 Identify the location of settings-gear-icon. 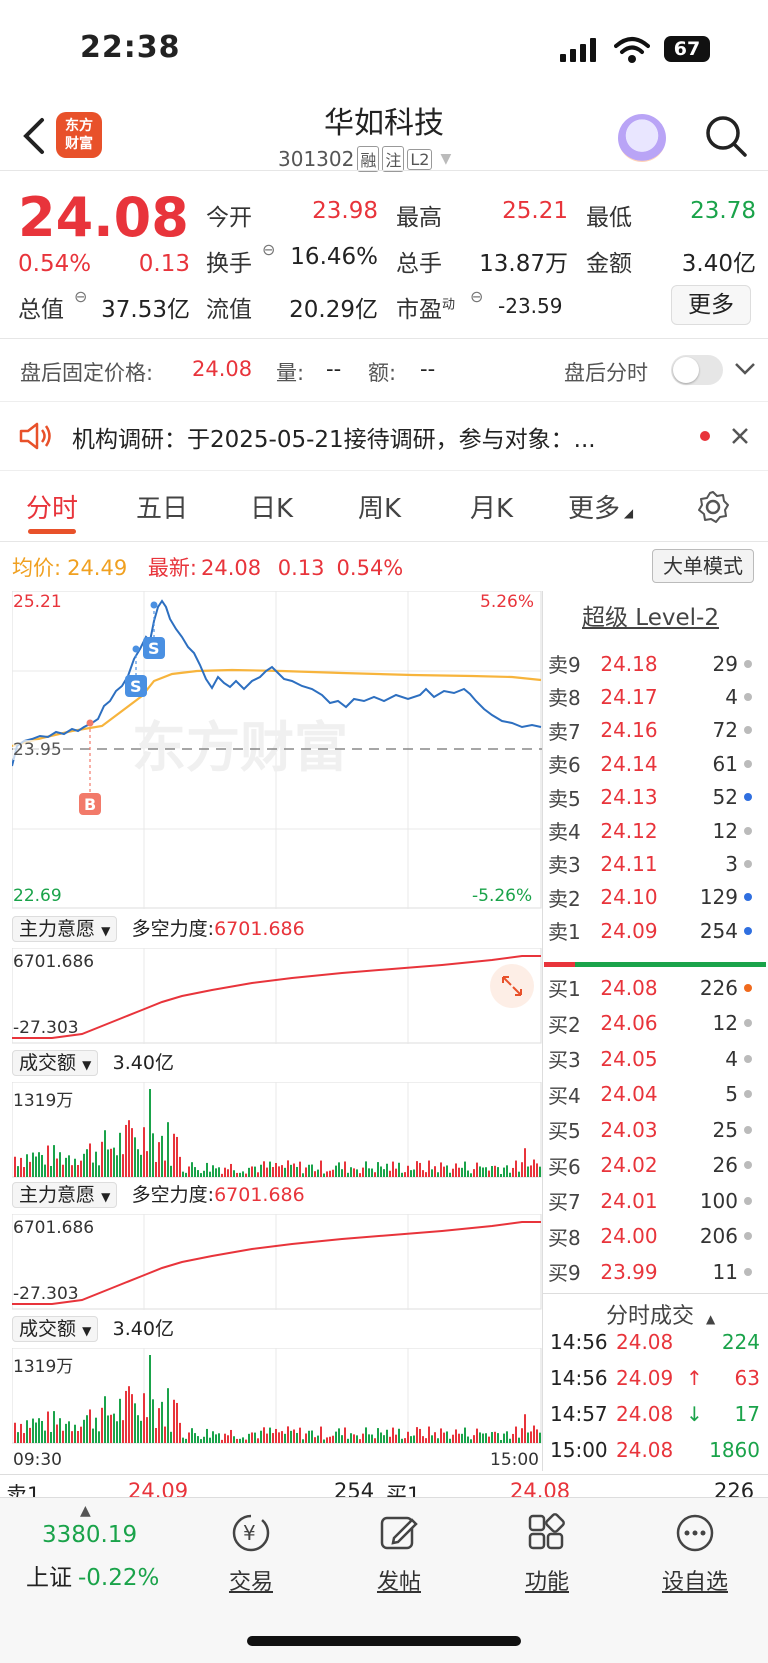
(713, 507).